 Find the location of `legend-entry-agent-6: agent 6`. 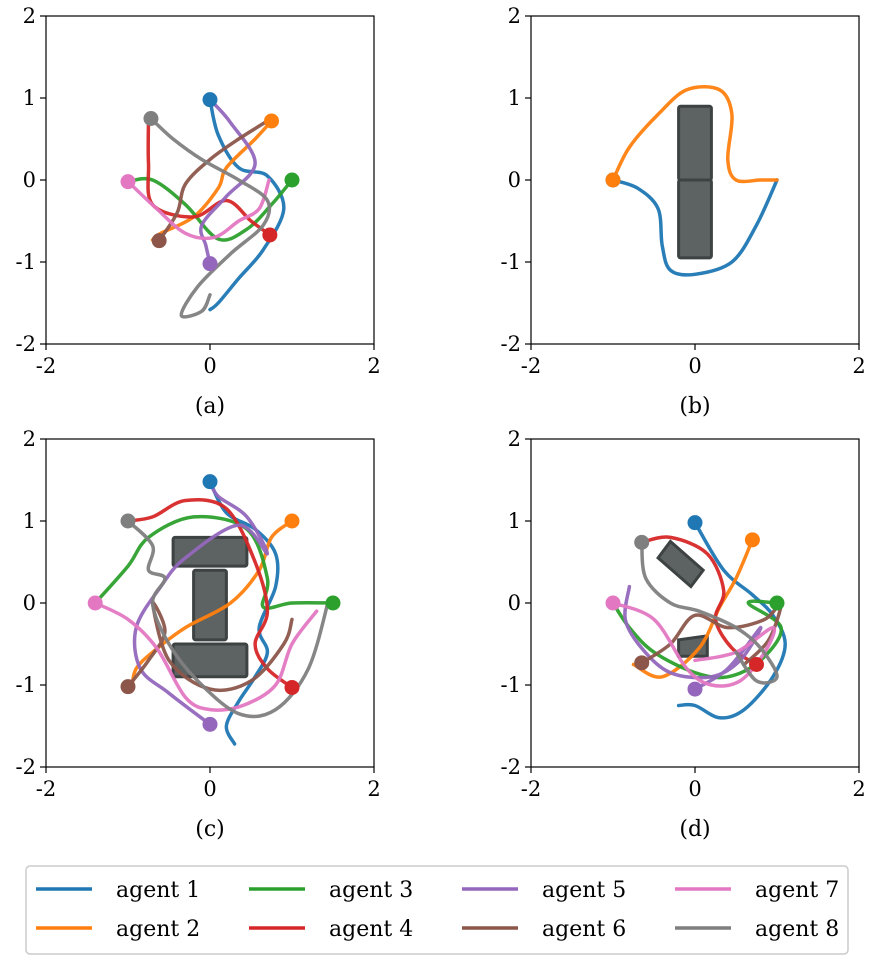

legend-entry-agent-6: agent 6 is located at coordinates (544, 929).